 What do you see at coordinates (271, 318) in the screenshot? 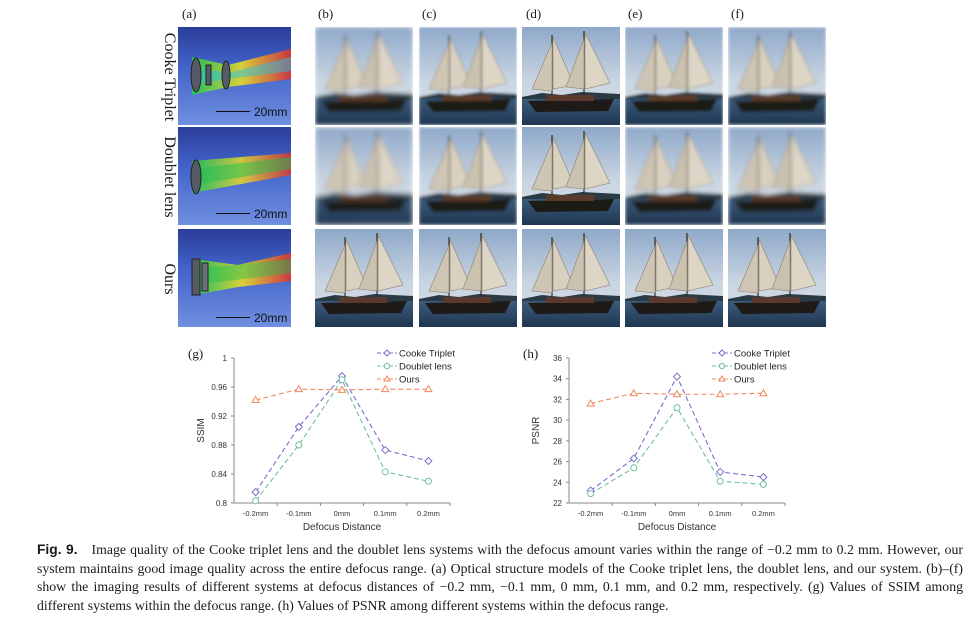
I see `scale-bar-ours: 20mm` at bounding box center [271, 318].